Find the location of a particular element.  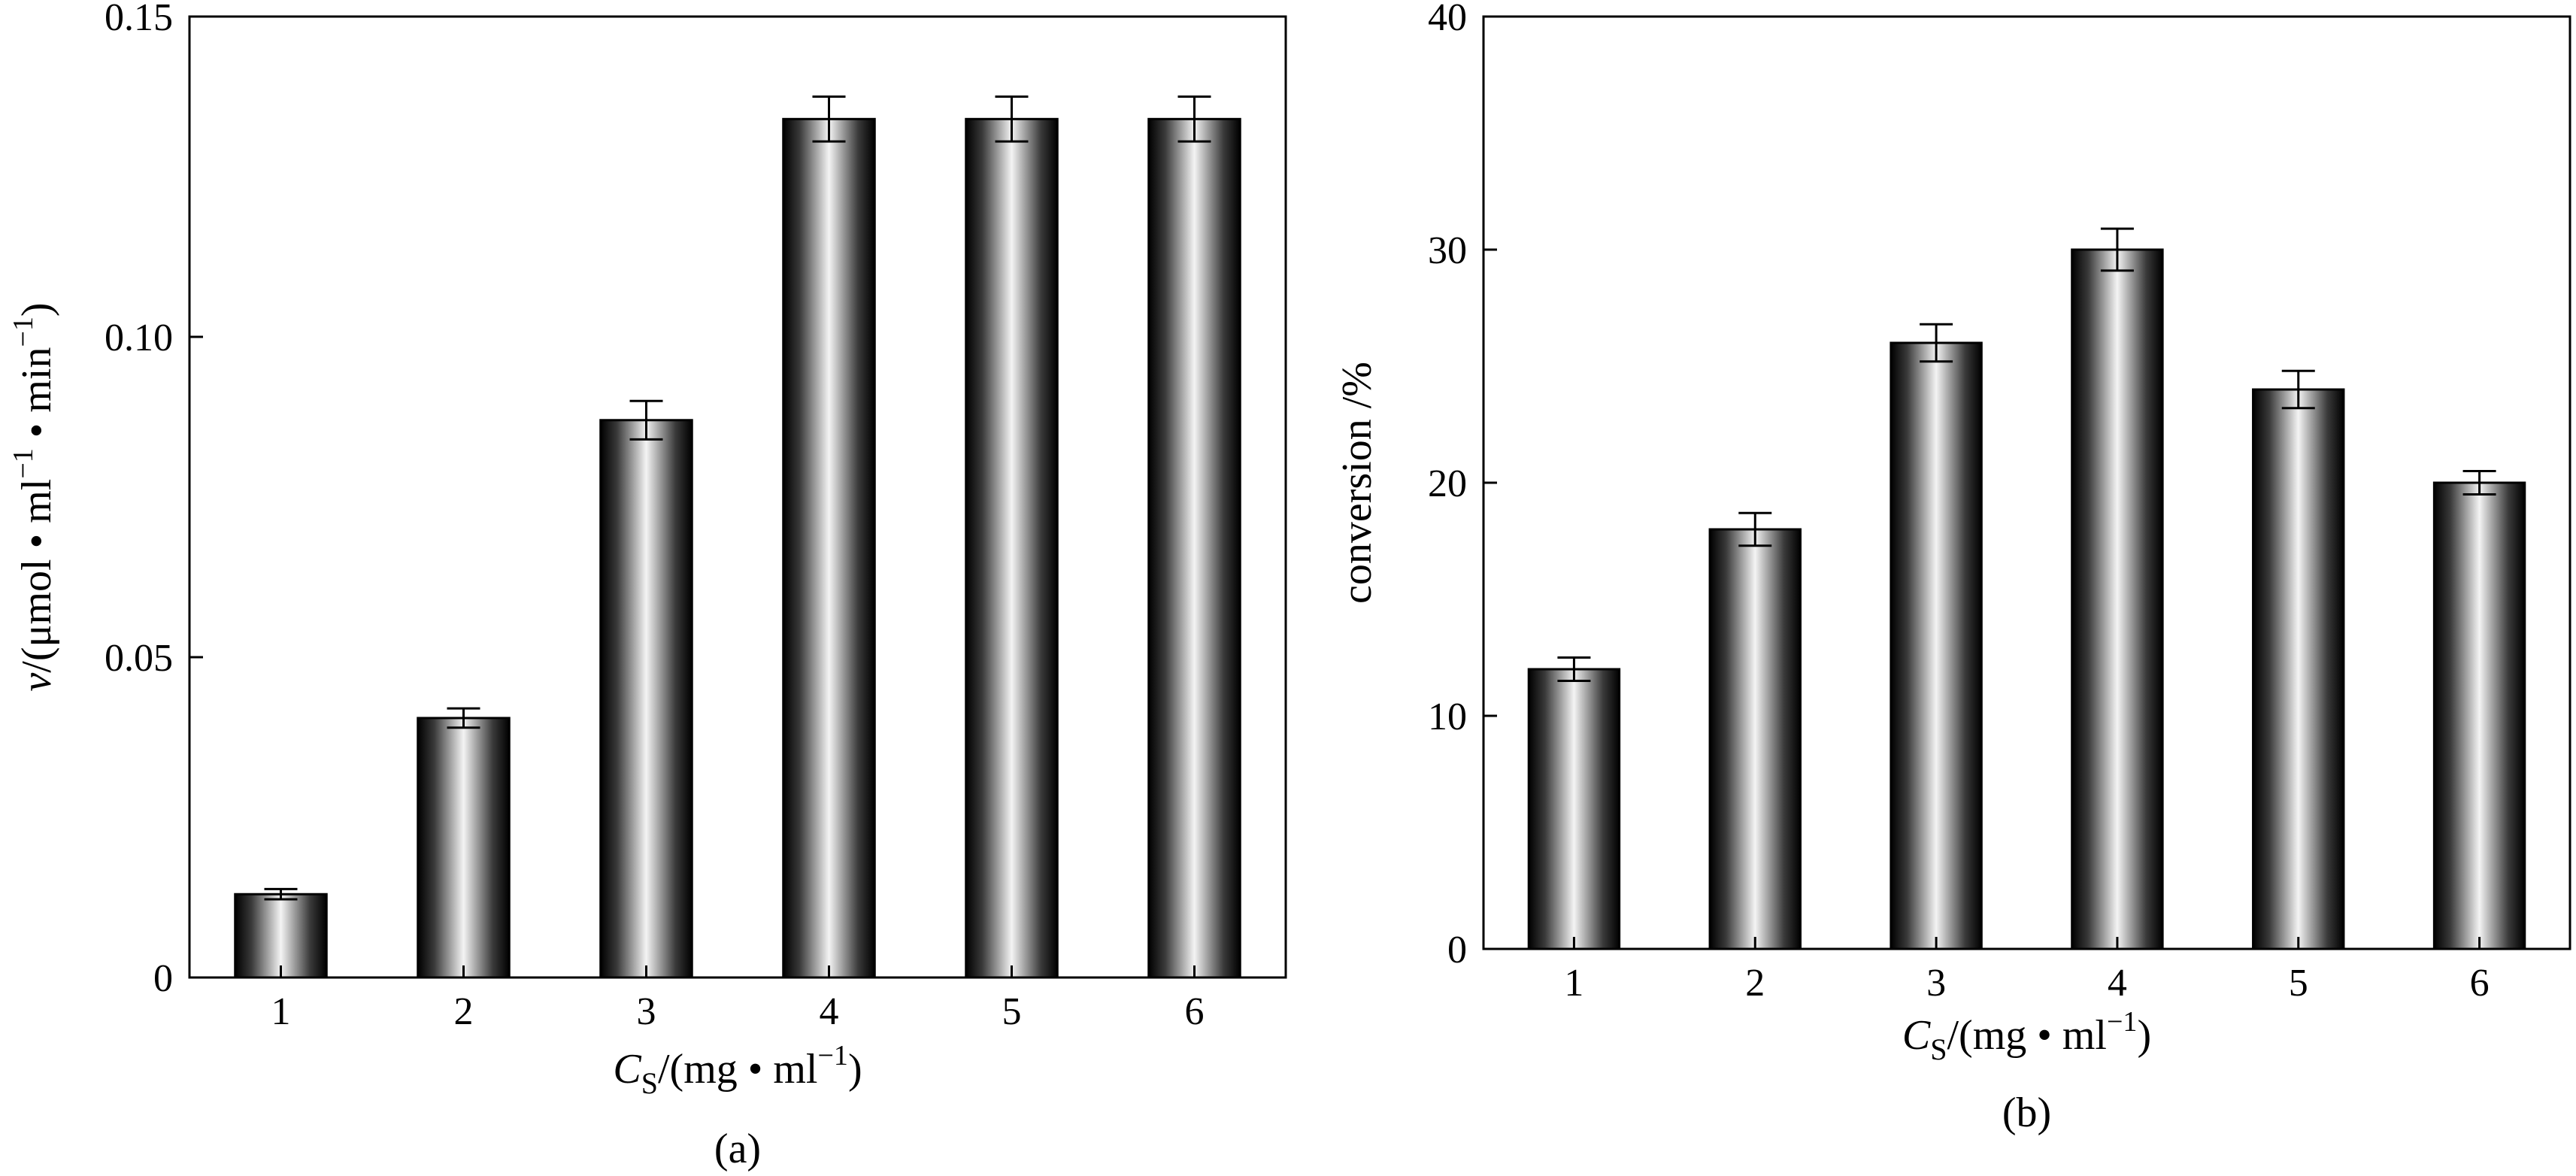

panel-label: (b) is located at coordinates (2026, 1113).